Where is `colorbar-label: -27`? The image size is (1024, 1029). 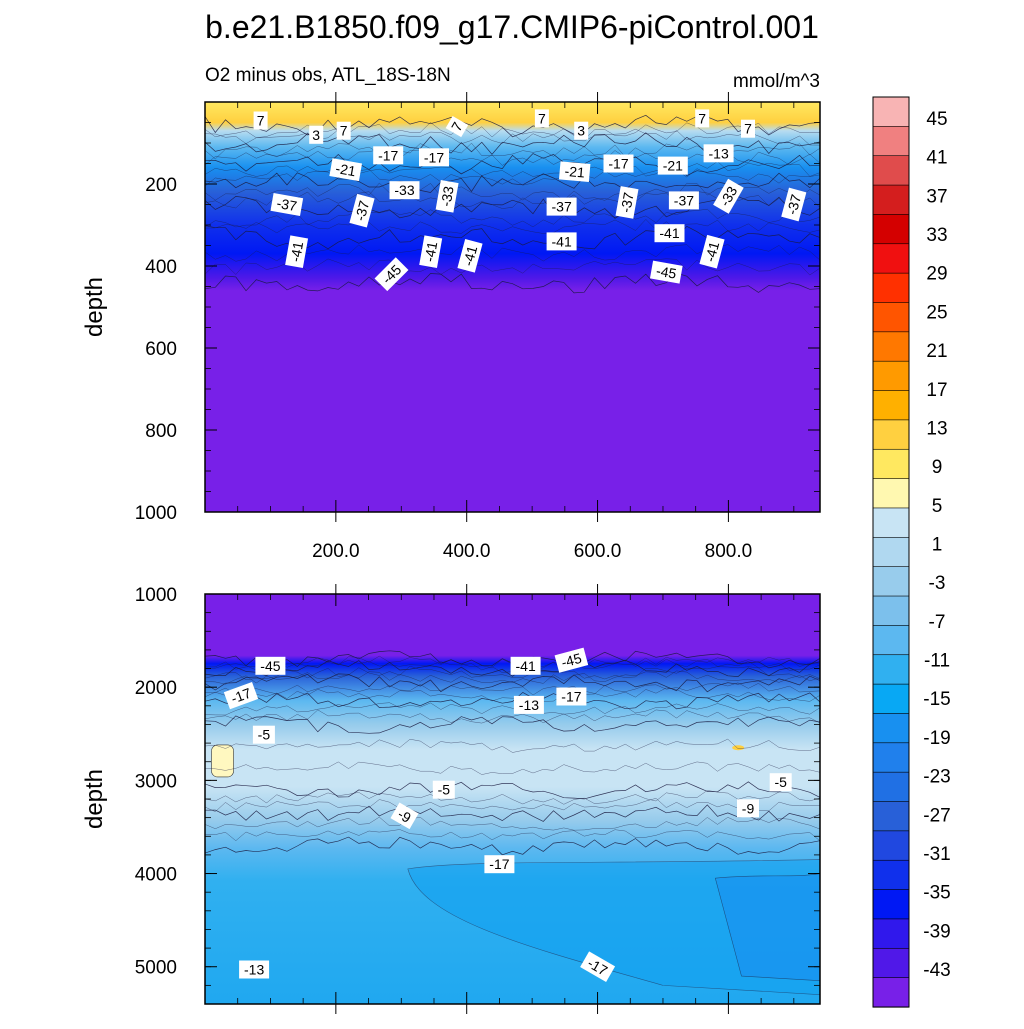
colorbar-label: -27 is located at coordinates (936, 815).